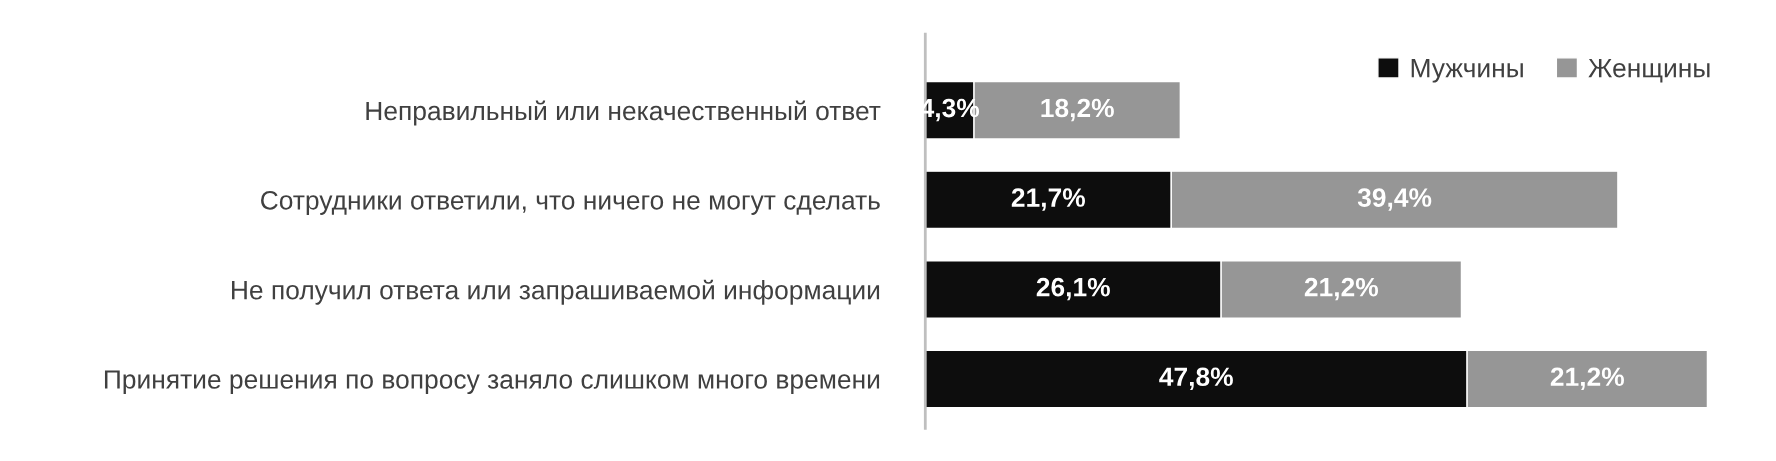  What do you see at coordinates (492, 382) in the screenshot?
I see `y-tick-label: Принятие решения по вопросу заняло слишком много времени` at bounding box center [492, 382].